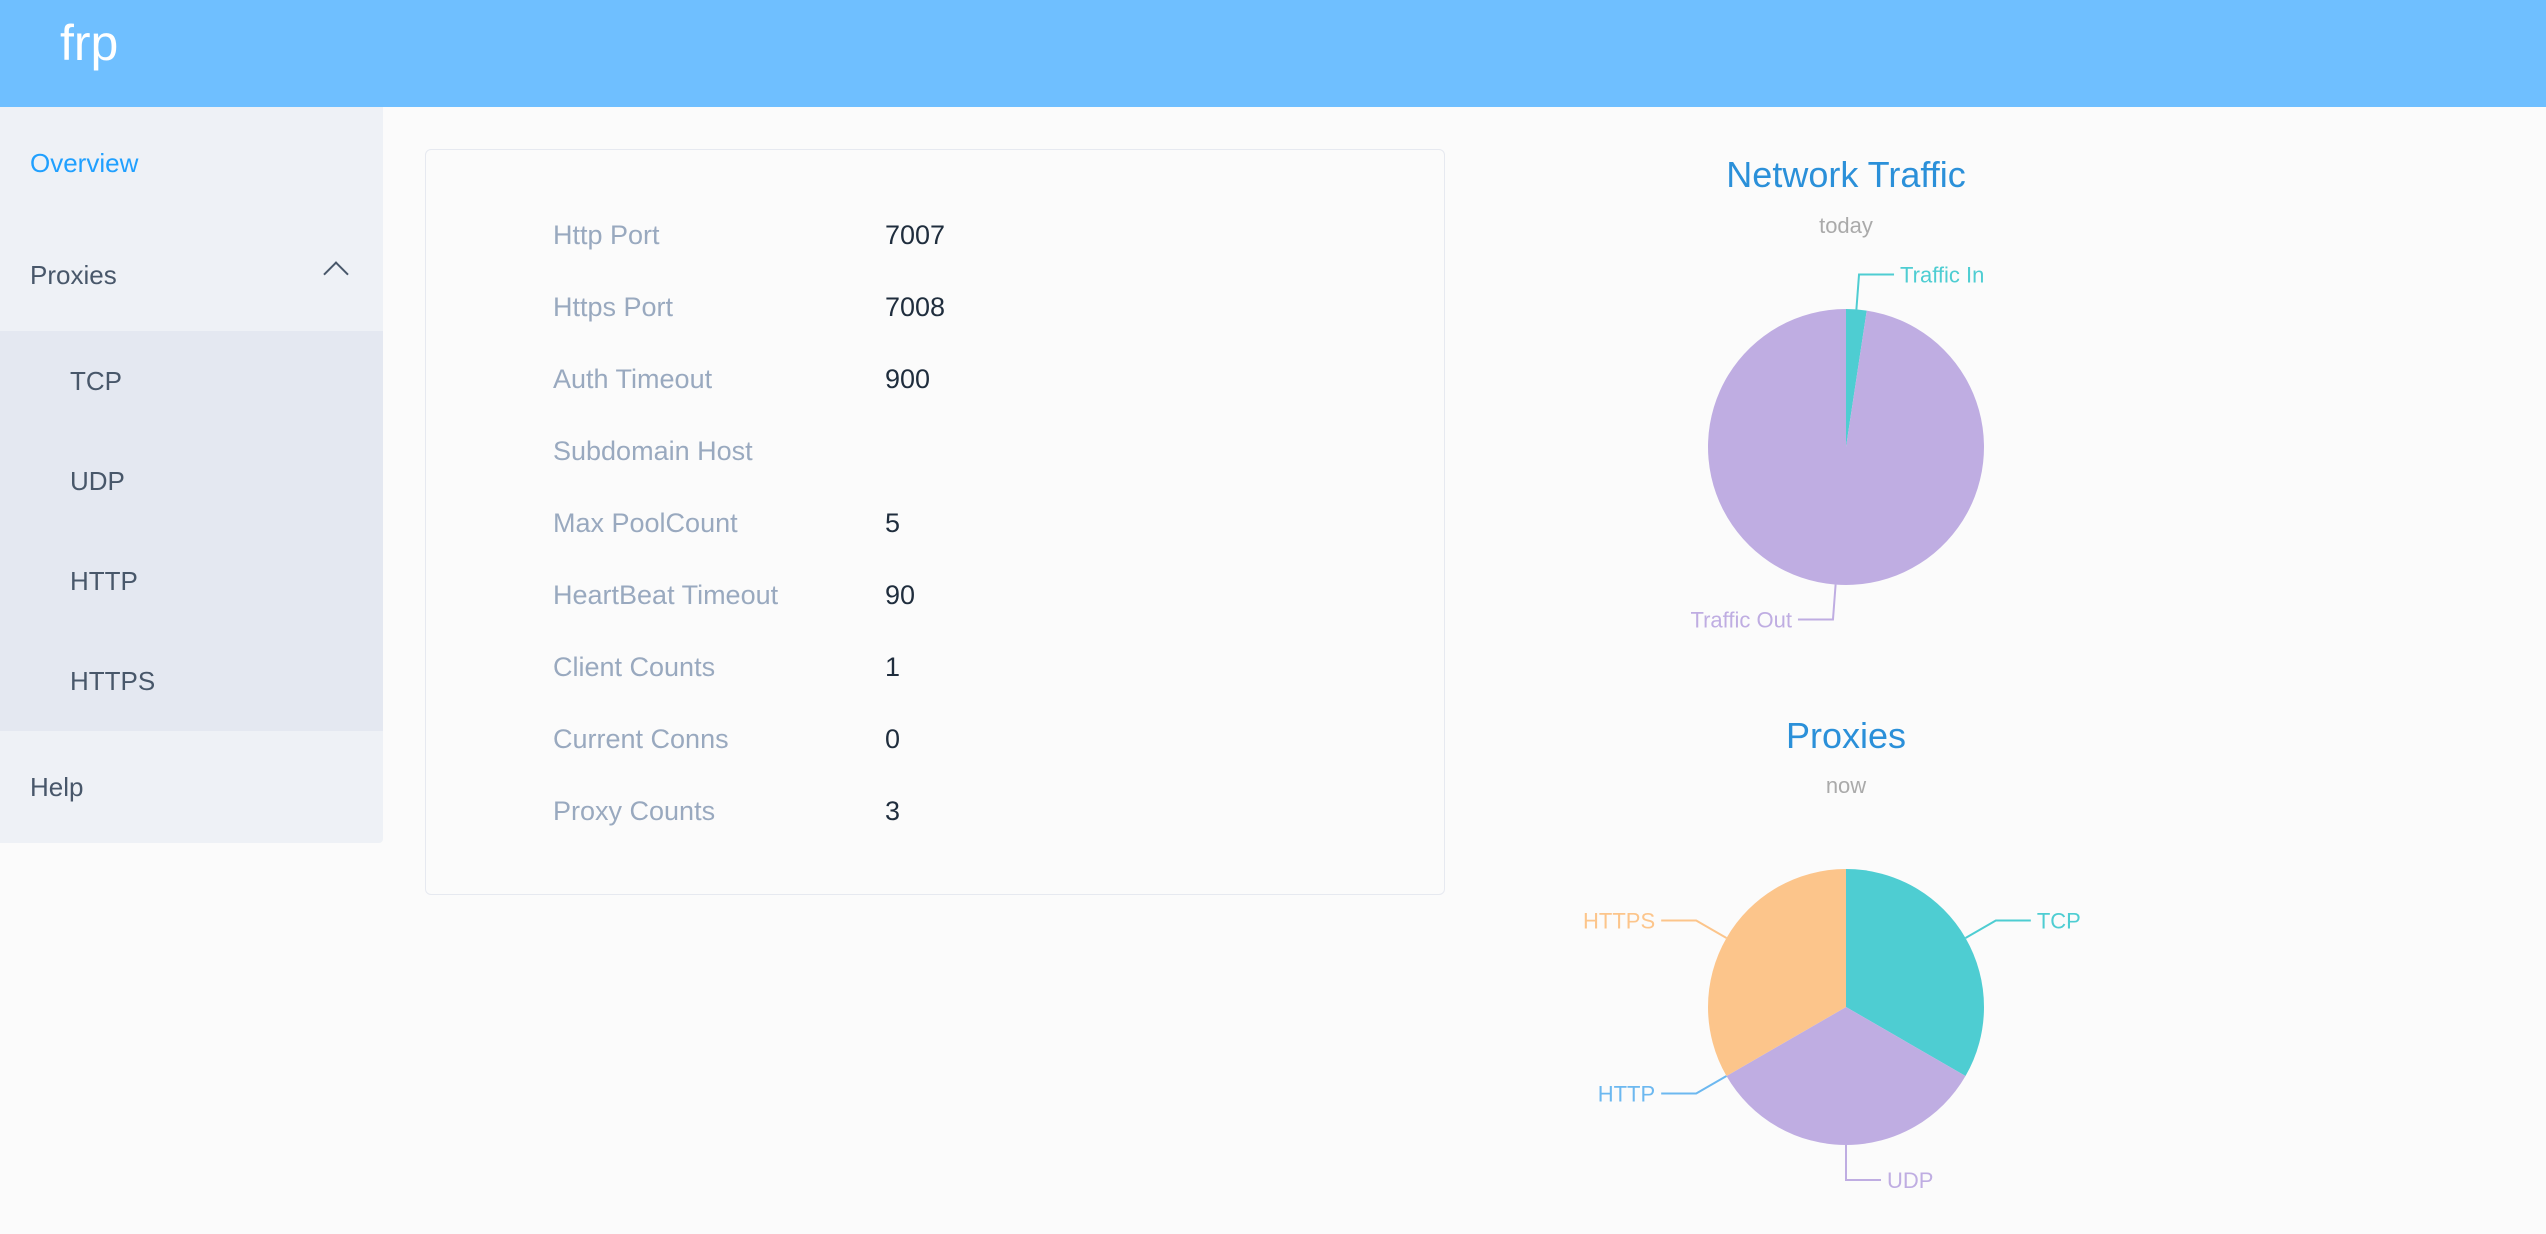 The image size is (2546, 1234). Describe the element at coordinates (104, 580) in the screenshot. I see `sidebar-item-http: HTTP` at that location.